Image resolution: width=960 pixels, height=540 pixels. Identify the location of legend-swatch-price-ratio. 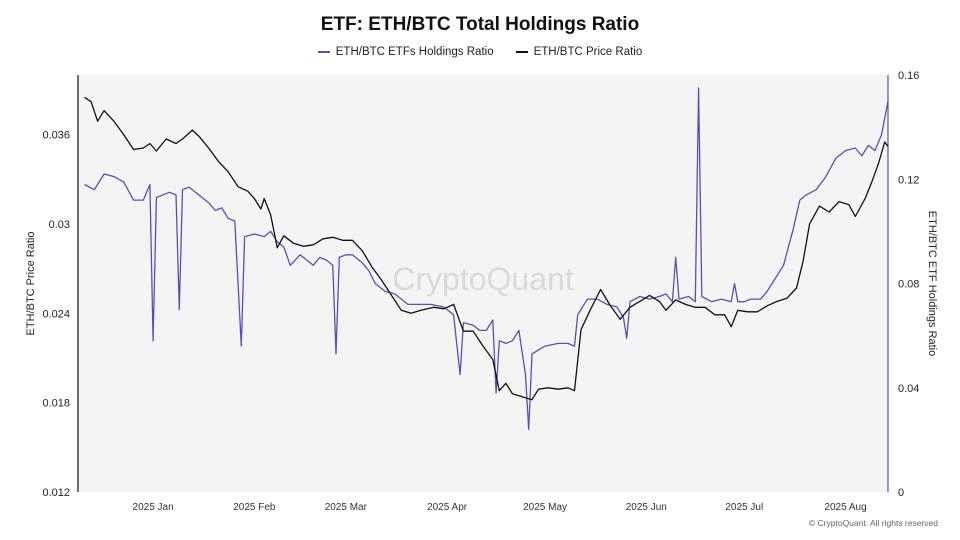
(521, 52).